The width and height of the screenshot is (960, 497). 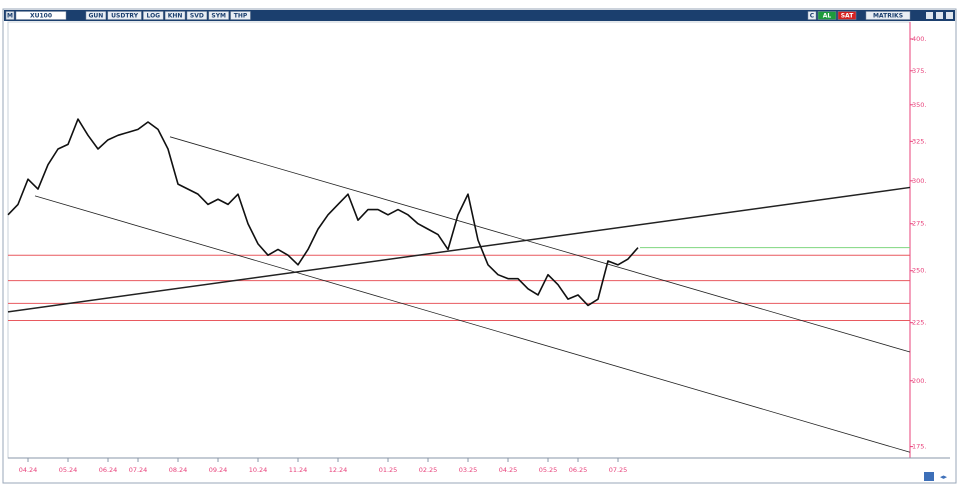 I want to click on toolbar-button-label: THP, so click(x=241, y=16).